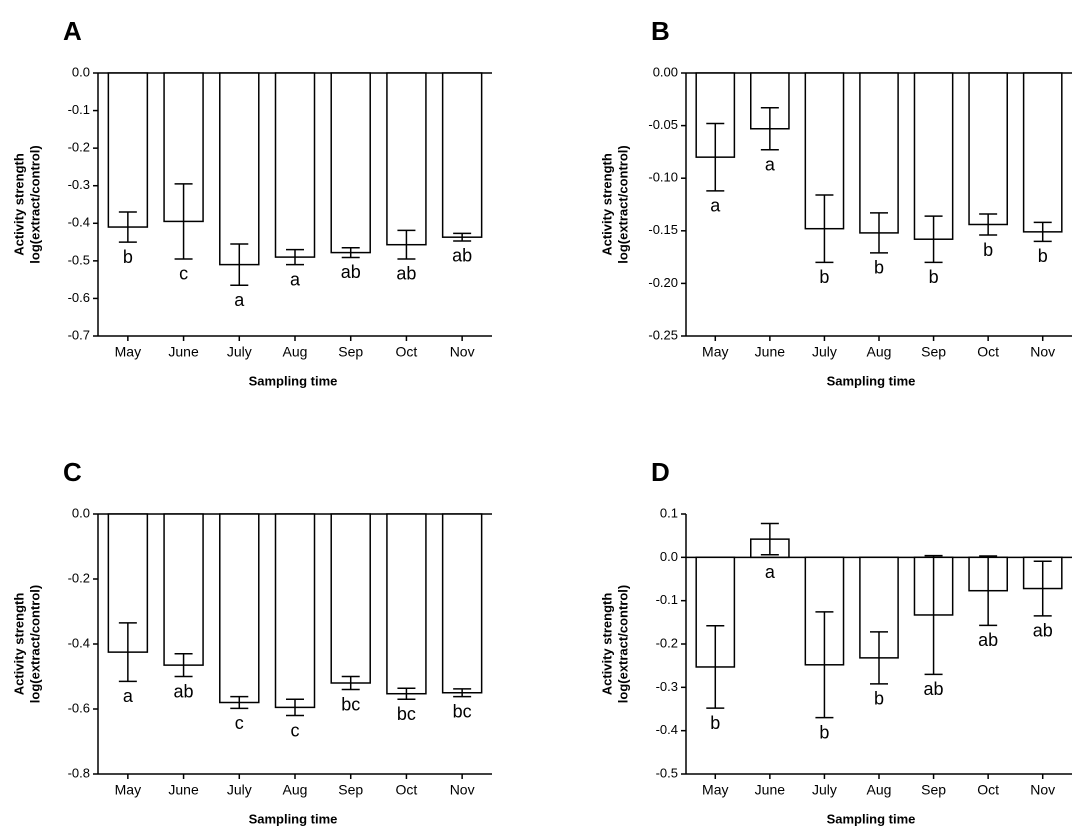  I want to click on y-tick-label: -0.20, so click(663, 282).